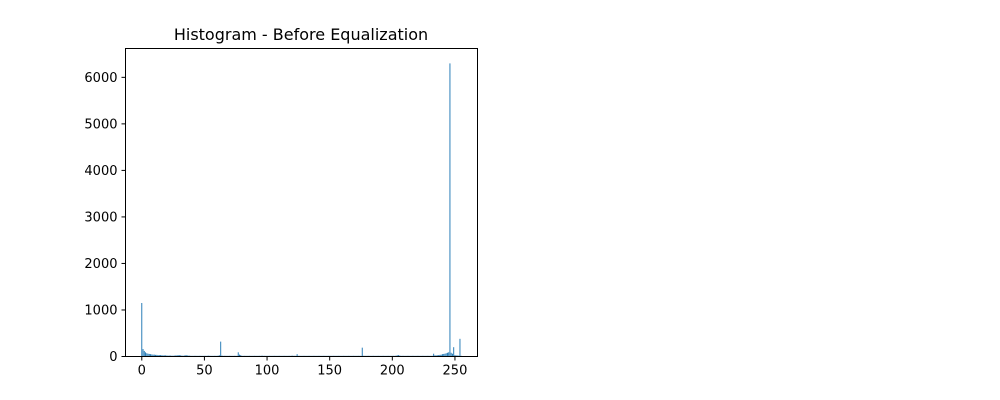  I want to click on x-tick-label: 100, so click(267, 371).